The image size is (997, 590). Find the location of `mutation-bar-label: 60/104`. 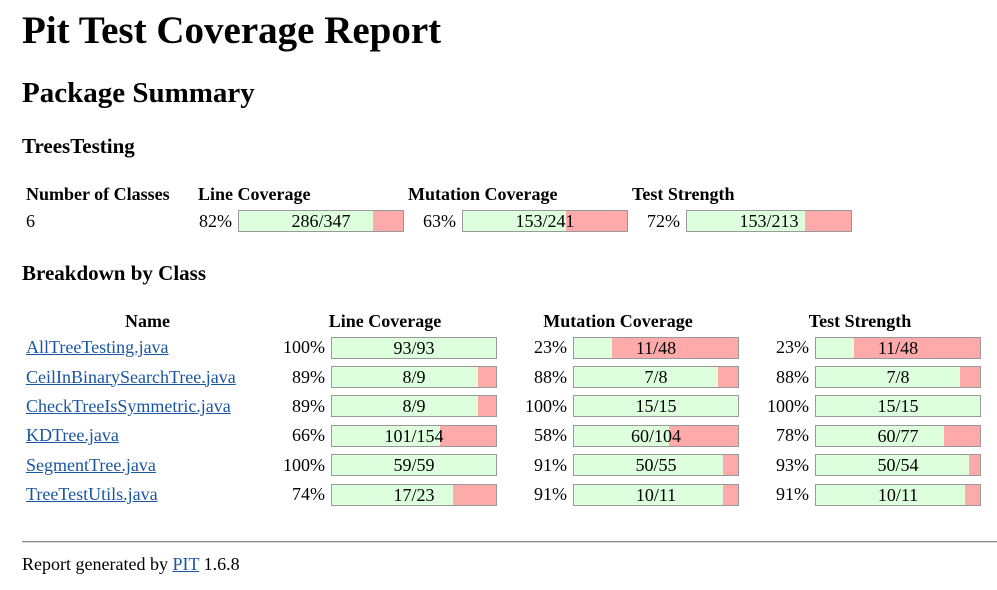

mutation-bar-label: 60/104 is located at coordinates (655, 435).